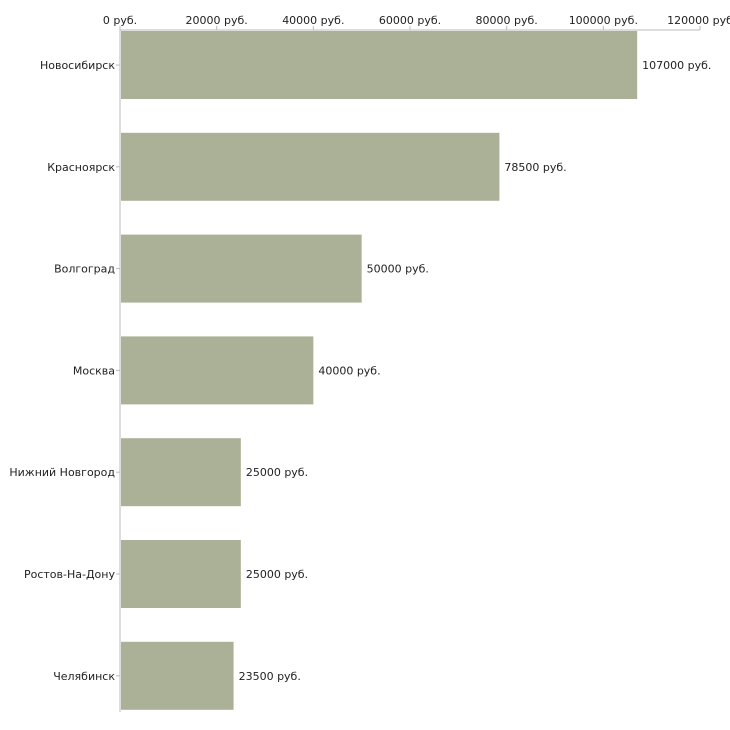 The height and width of the screenshot is (730, 730). I want to click on x-tick-label: 100000 руб., so click(603, 20).